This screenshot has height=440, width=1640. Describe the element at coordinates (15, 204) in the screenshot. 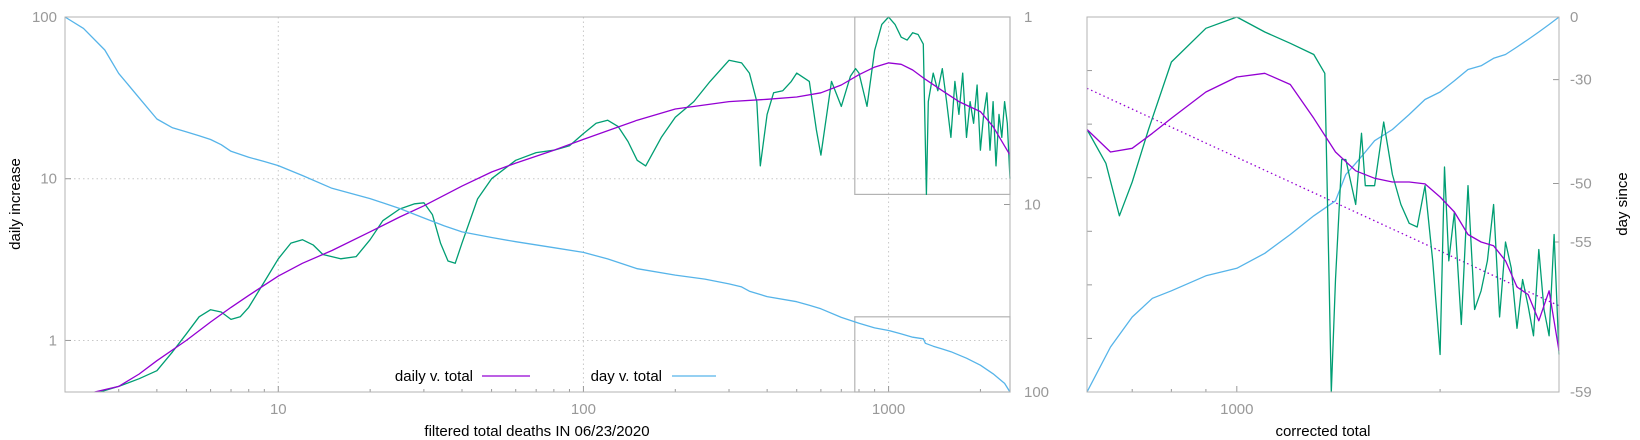

I see `left-y-axis-title: daily increase` at that location.